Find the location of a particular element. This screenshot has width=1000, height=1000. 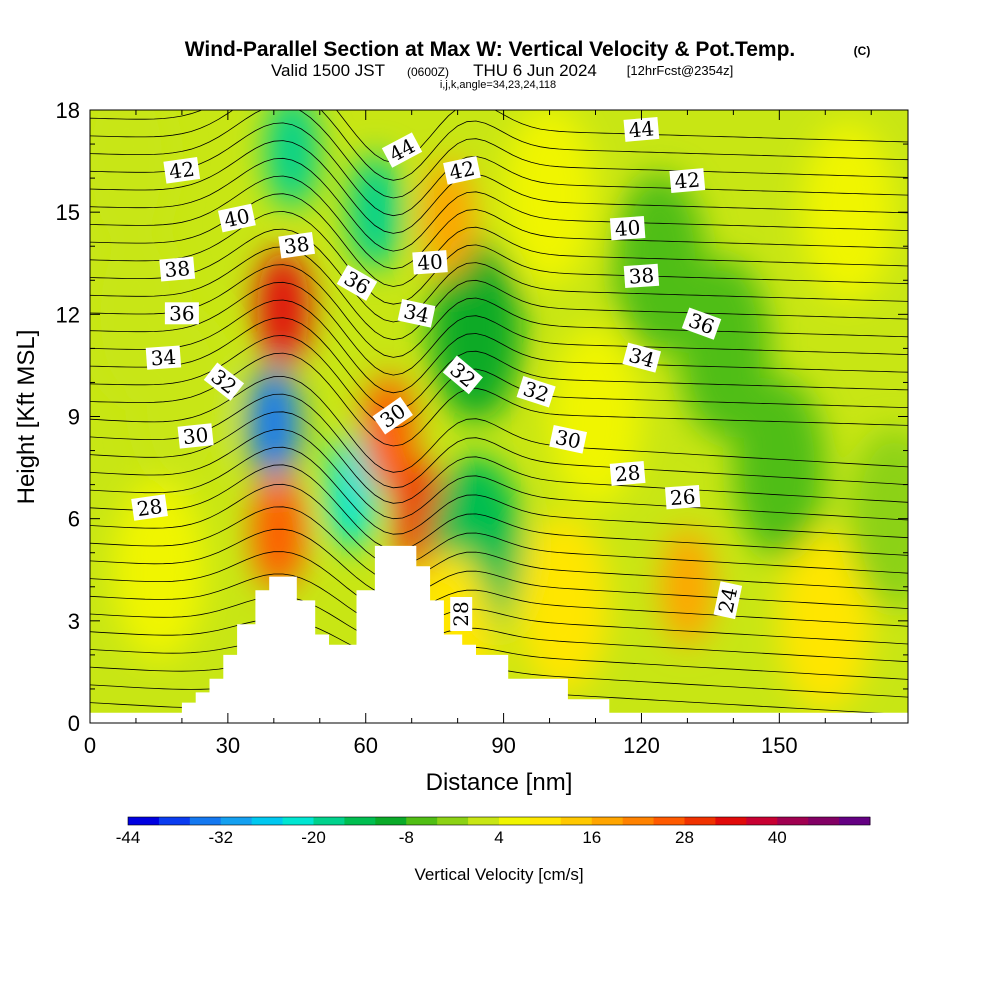

contour-label-text: 38 is located at coordinates (641, 276).